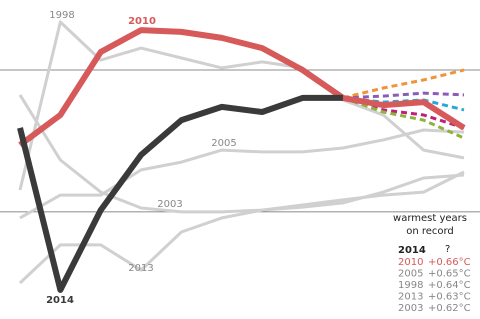 Image resolution: width=480 pixels, height=319 pixels. Describe the element at coordinates (410, 297) in the screenshot. I see `table-year: 2013` at that location.